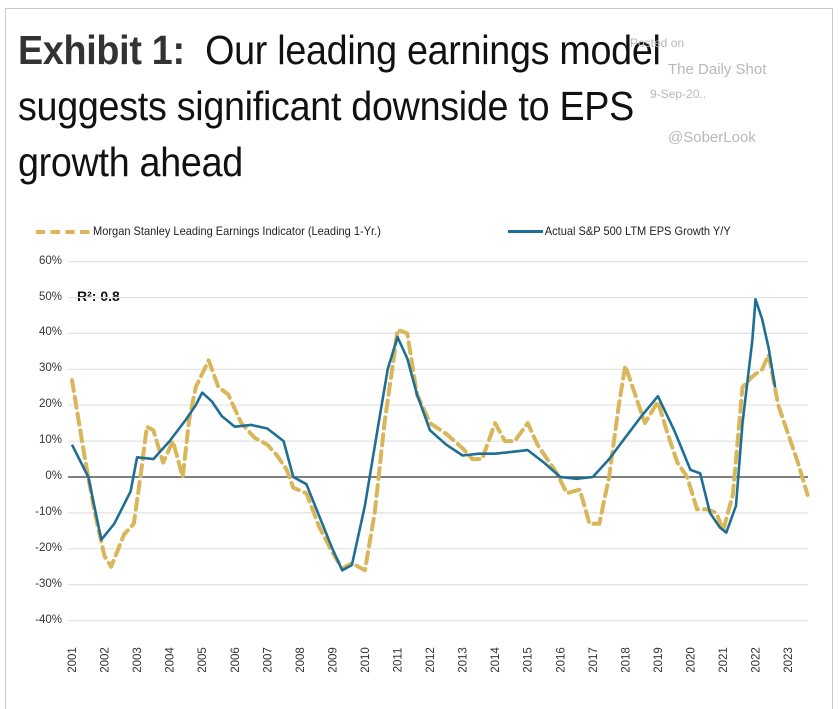  I want to click on title-line-1: Our leading earnings model, so click(433, 50).